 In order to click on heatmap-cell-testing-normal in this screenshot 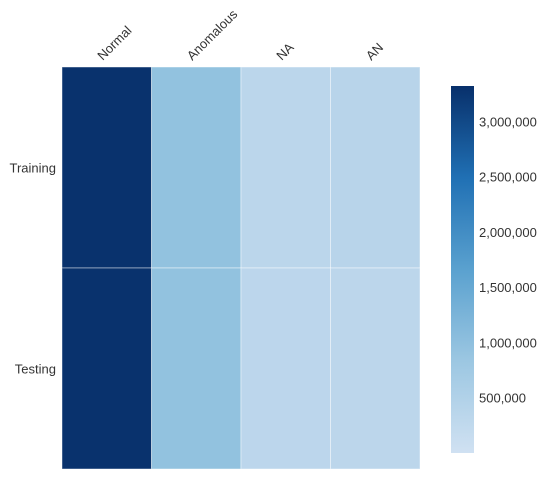, I will do `click(106, 368)`.